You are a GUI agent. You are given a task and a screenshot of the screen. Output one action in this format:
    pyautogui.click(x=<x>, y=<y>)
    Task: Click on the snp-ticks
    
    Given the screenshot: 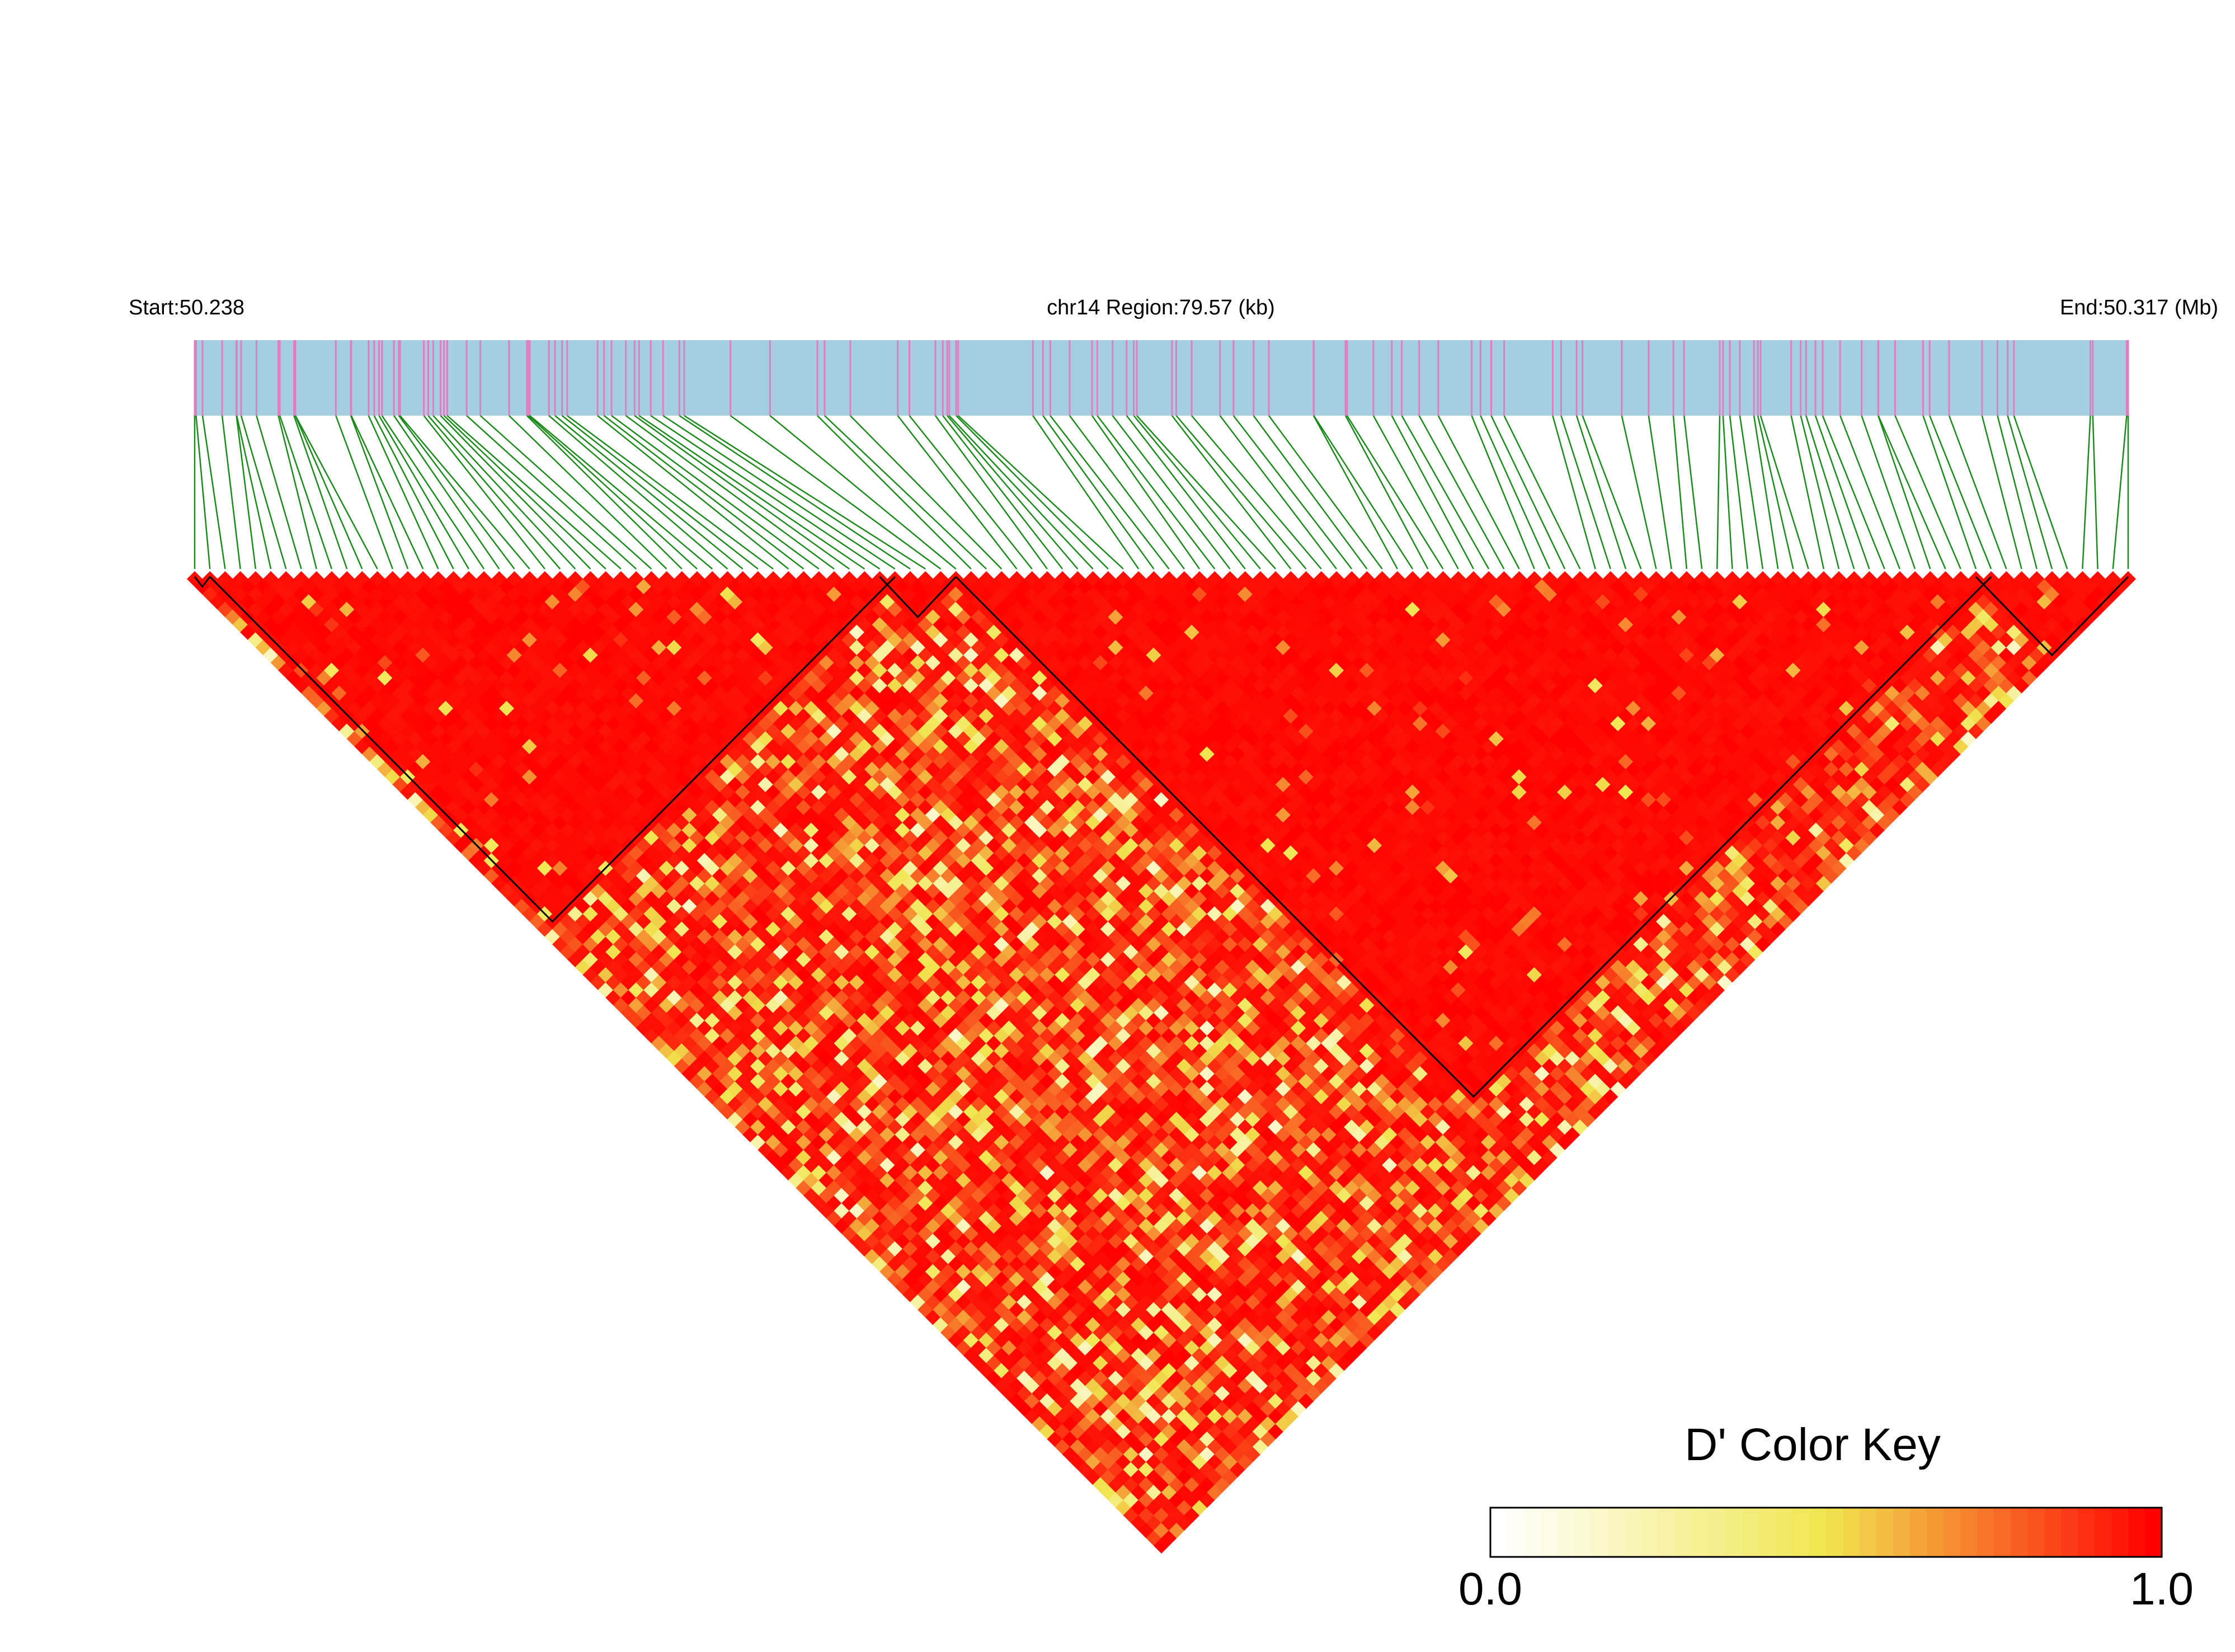 What is the action you would take?
    pyautogui.click(x=1161, y=378)
    